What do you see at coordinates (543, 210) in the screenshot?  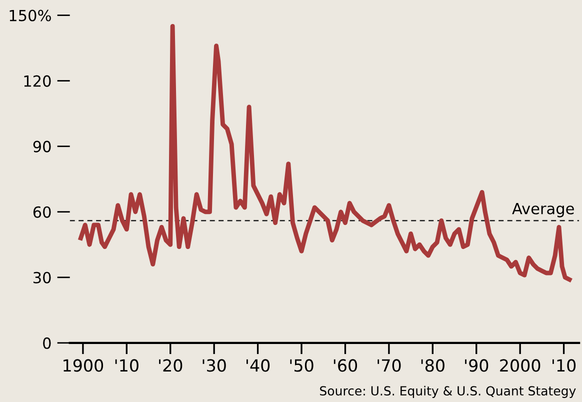 I see `ref-line-label: Average` at bounding box center [543, 210].